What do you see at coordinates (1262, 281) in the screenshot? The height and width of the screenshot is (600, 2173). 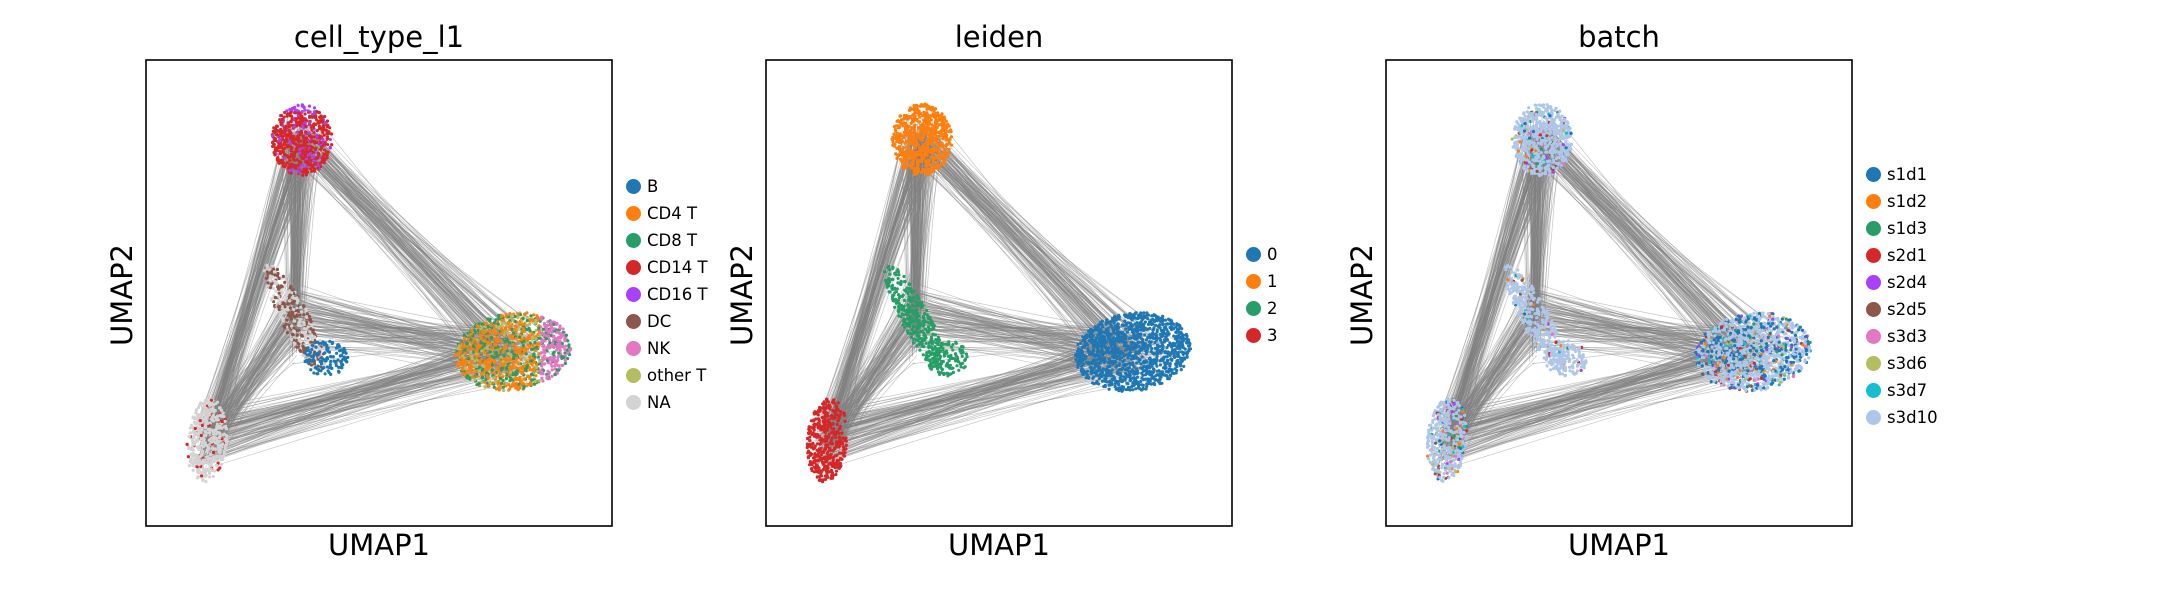 I see `legend-item: 1` at bounding box center [1262, 281].